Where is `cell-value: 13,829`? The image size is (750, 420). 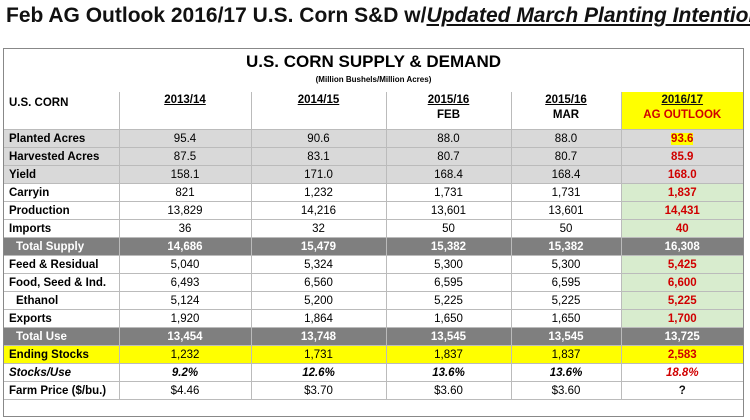 cell-value: 13,829 is located at coordinates (185, 210).